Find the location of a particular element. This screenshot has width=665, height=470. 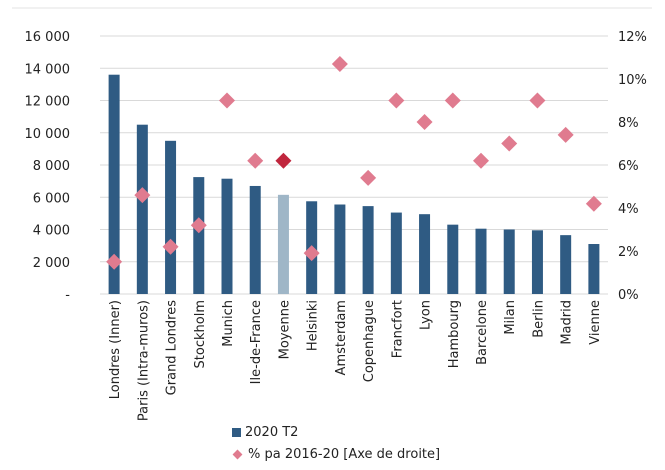

y-right-tick-label: 6% is located at coordinates (628, 166).